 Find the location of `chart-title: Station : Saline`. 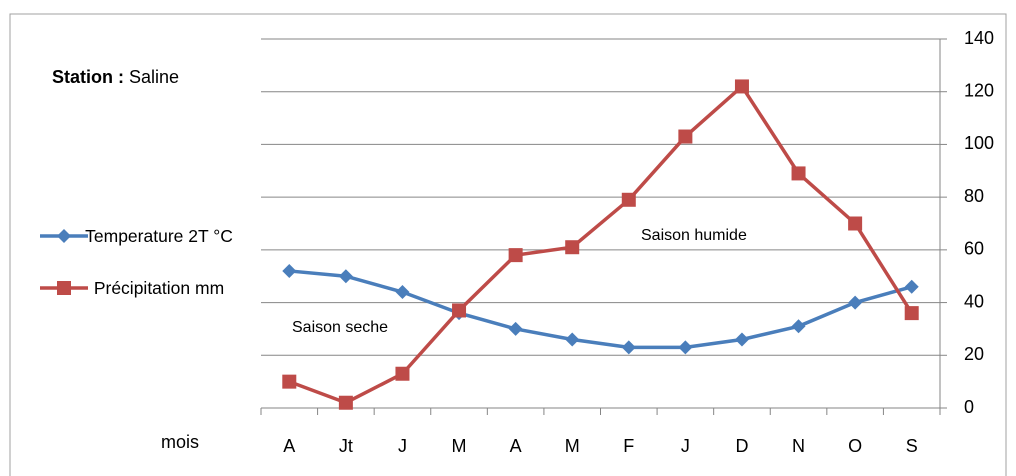

chart-title: Station : Saline is located at coordinates (115, 77).